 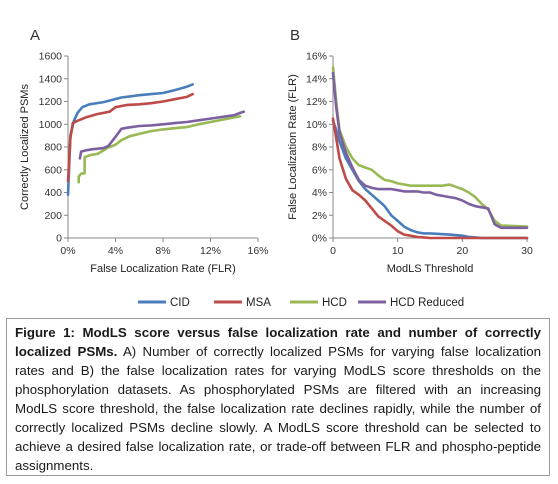 What do you see at coordinates (319, 193) in the screenshot?
I see `y-tick-label: 4%` at bounding box center [319, 193].